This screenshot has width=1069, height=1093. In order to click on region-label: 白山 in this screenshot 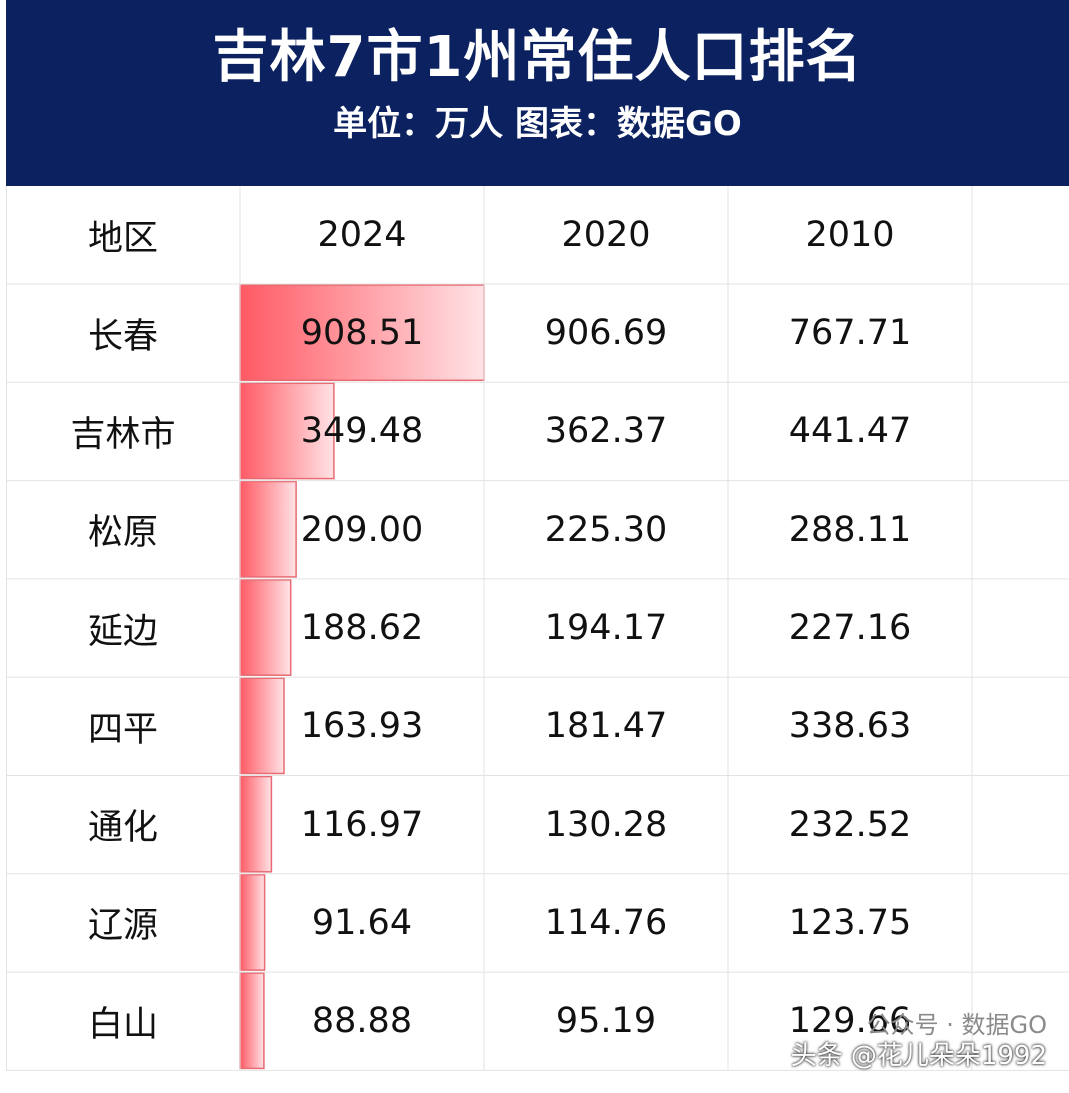, I will do `click(122, 1024)`.